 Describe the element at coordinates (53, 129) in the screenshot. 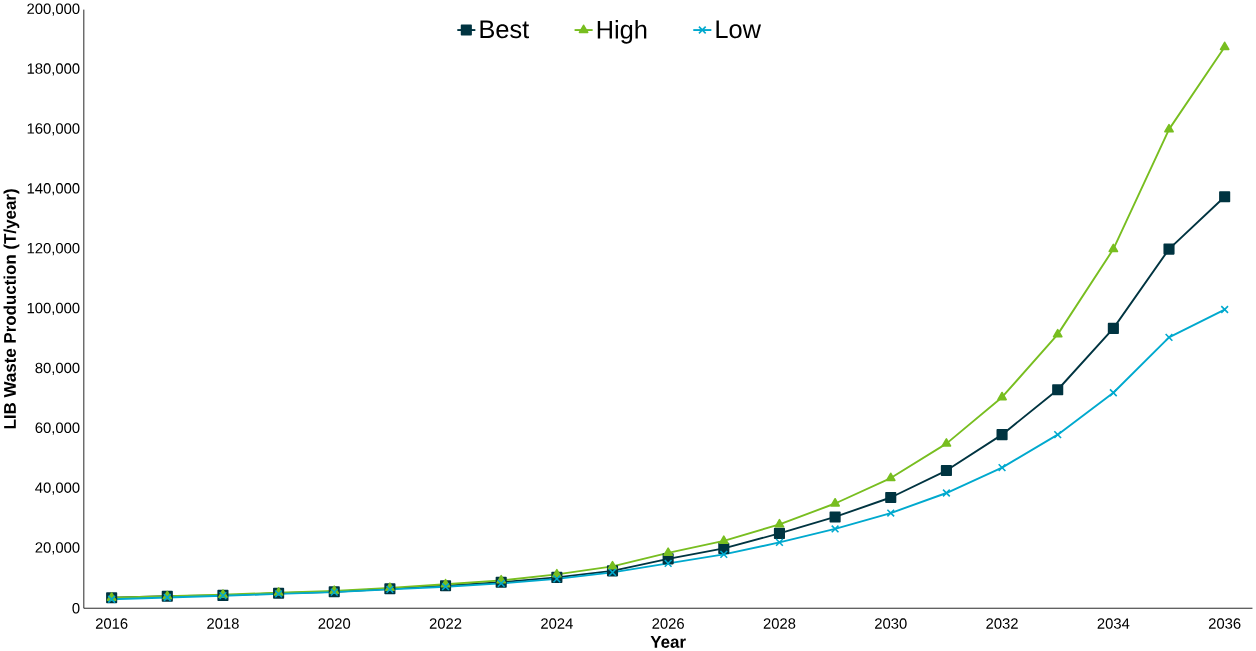

I see `y-tick-label: 160,000` at that location.